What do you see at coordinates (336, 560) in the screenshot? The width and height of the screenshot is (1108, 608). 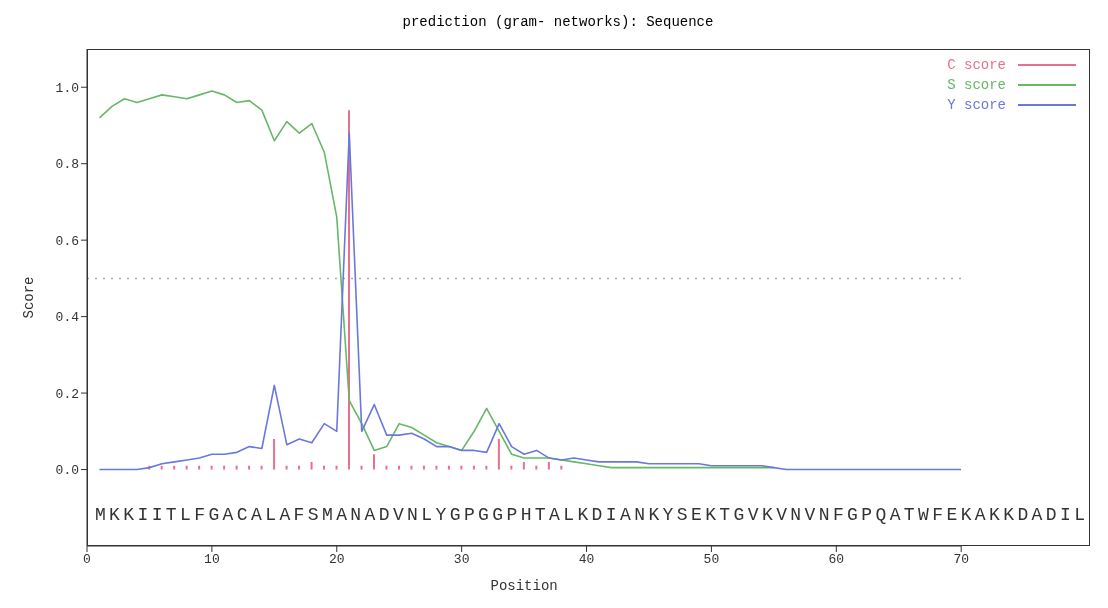 I see `x-tick-label: 20` at bounding box center [336, 560].